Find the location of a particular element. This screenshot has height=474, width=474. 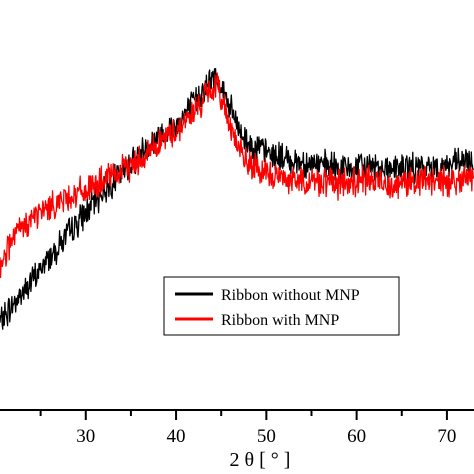

x-tick-label: 40 is located at coordinates (176, 436).